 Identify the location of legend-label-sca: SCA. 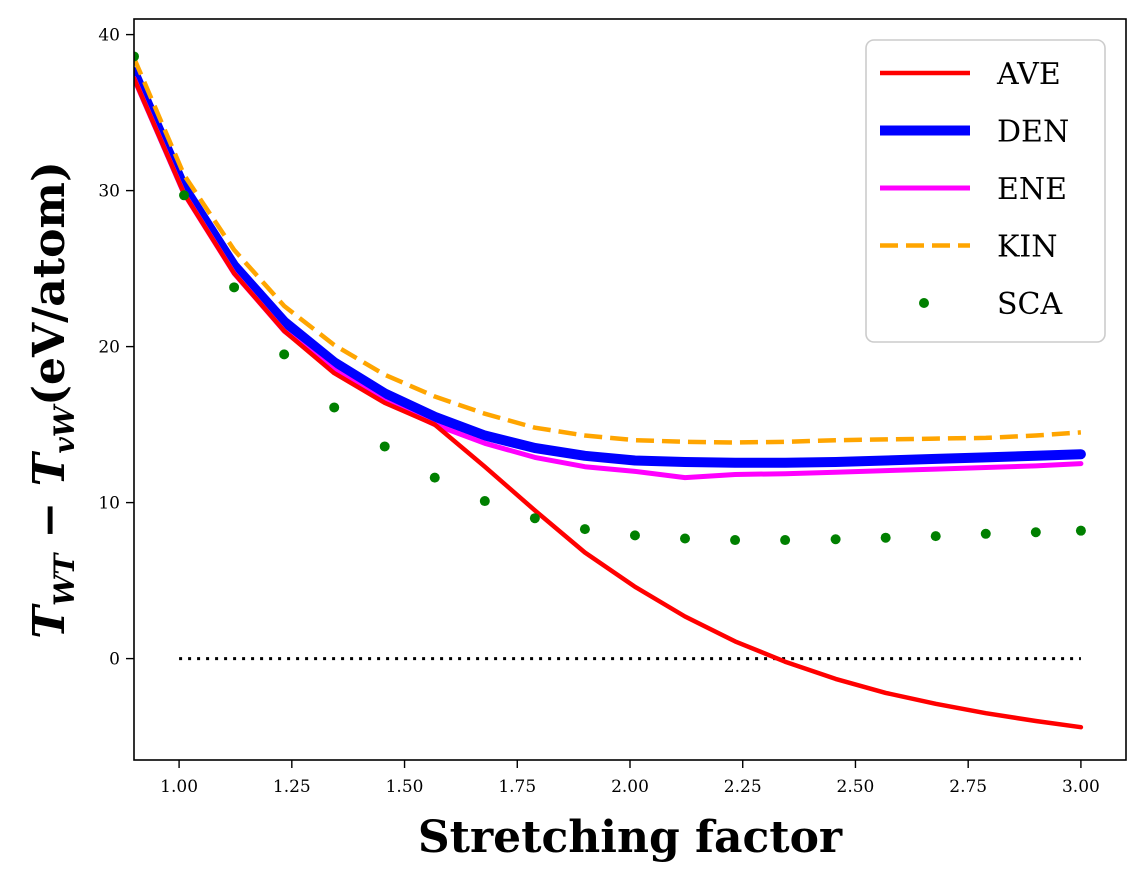
(1030, 304).